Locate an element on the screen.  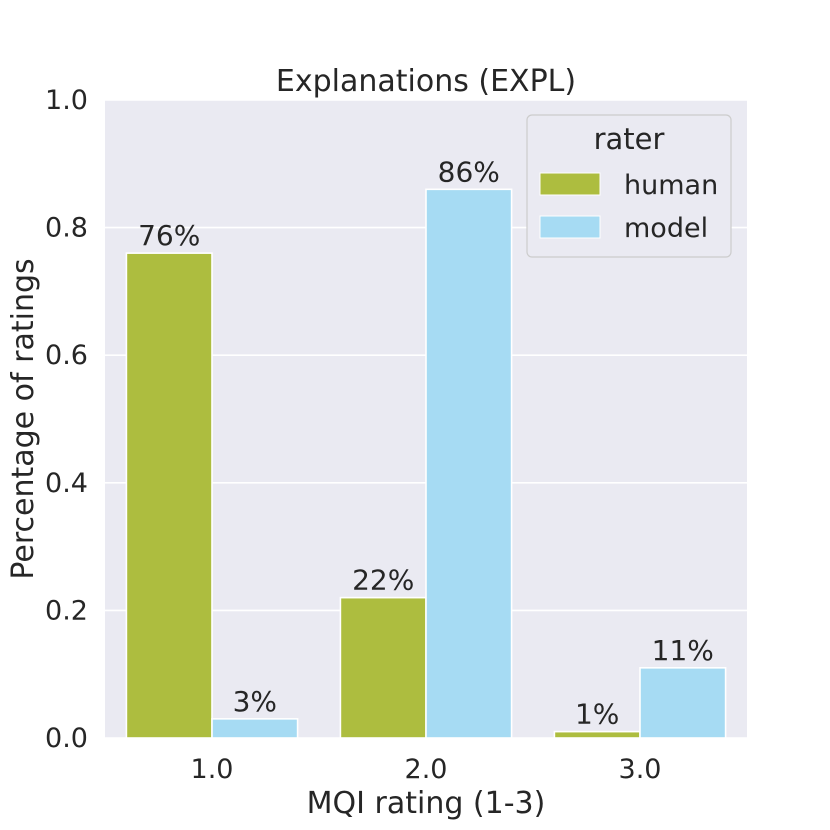
legend-entries: human model is located at coordinates (628, 207).